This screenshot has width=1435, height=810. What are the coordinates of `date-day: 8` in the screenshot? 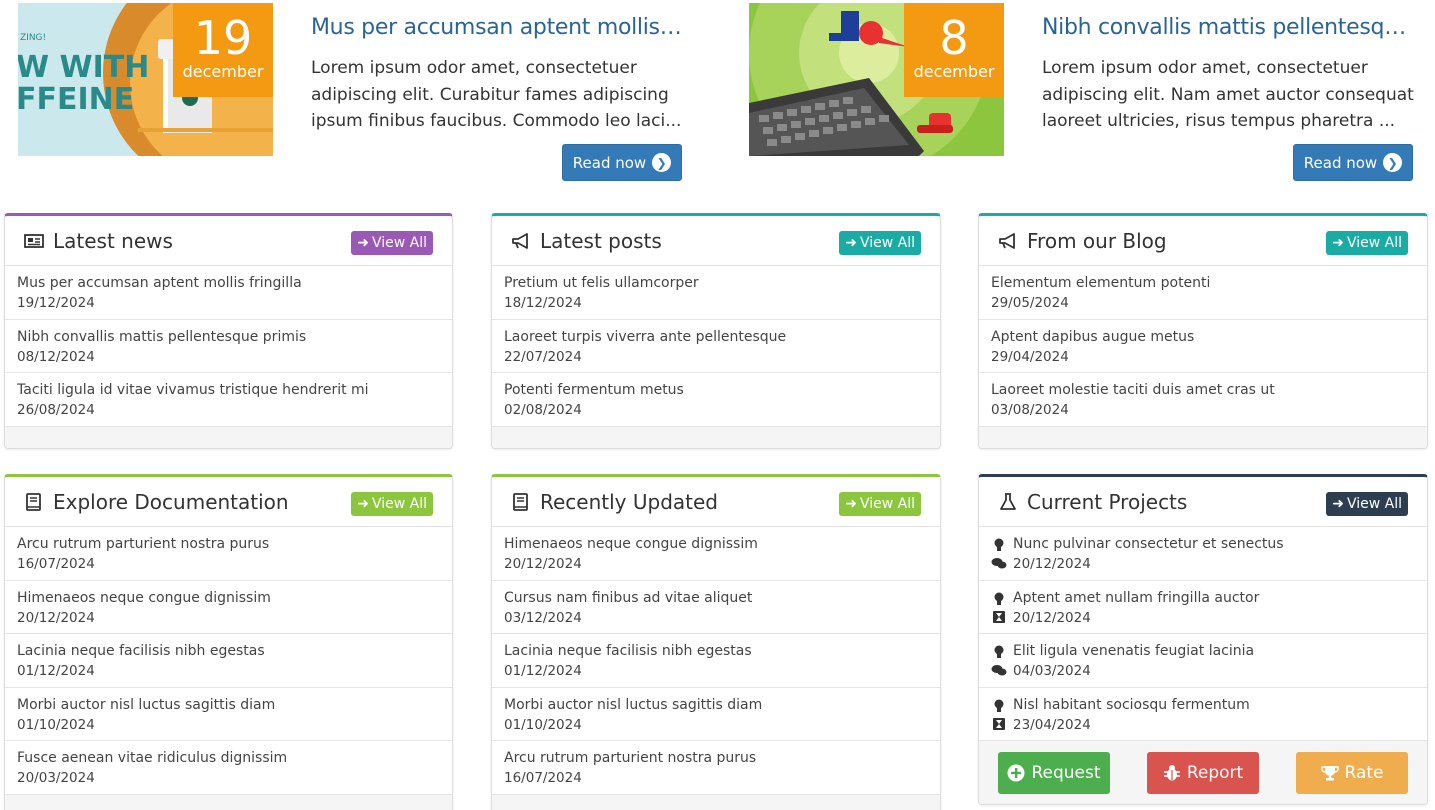 It's located at (954, 38).